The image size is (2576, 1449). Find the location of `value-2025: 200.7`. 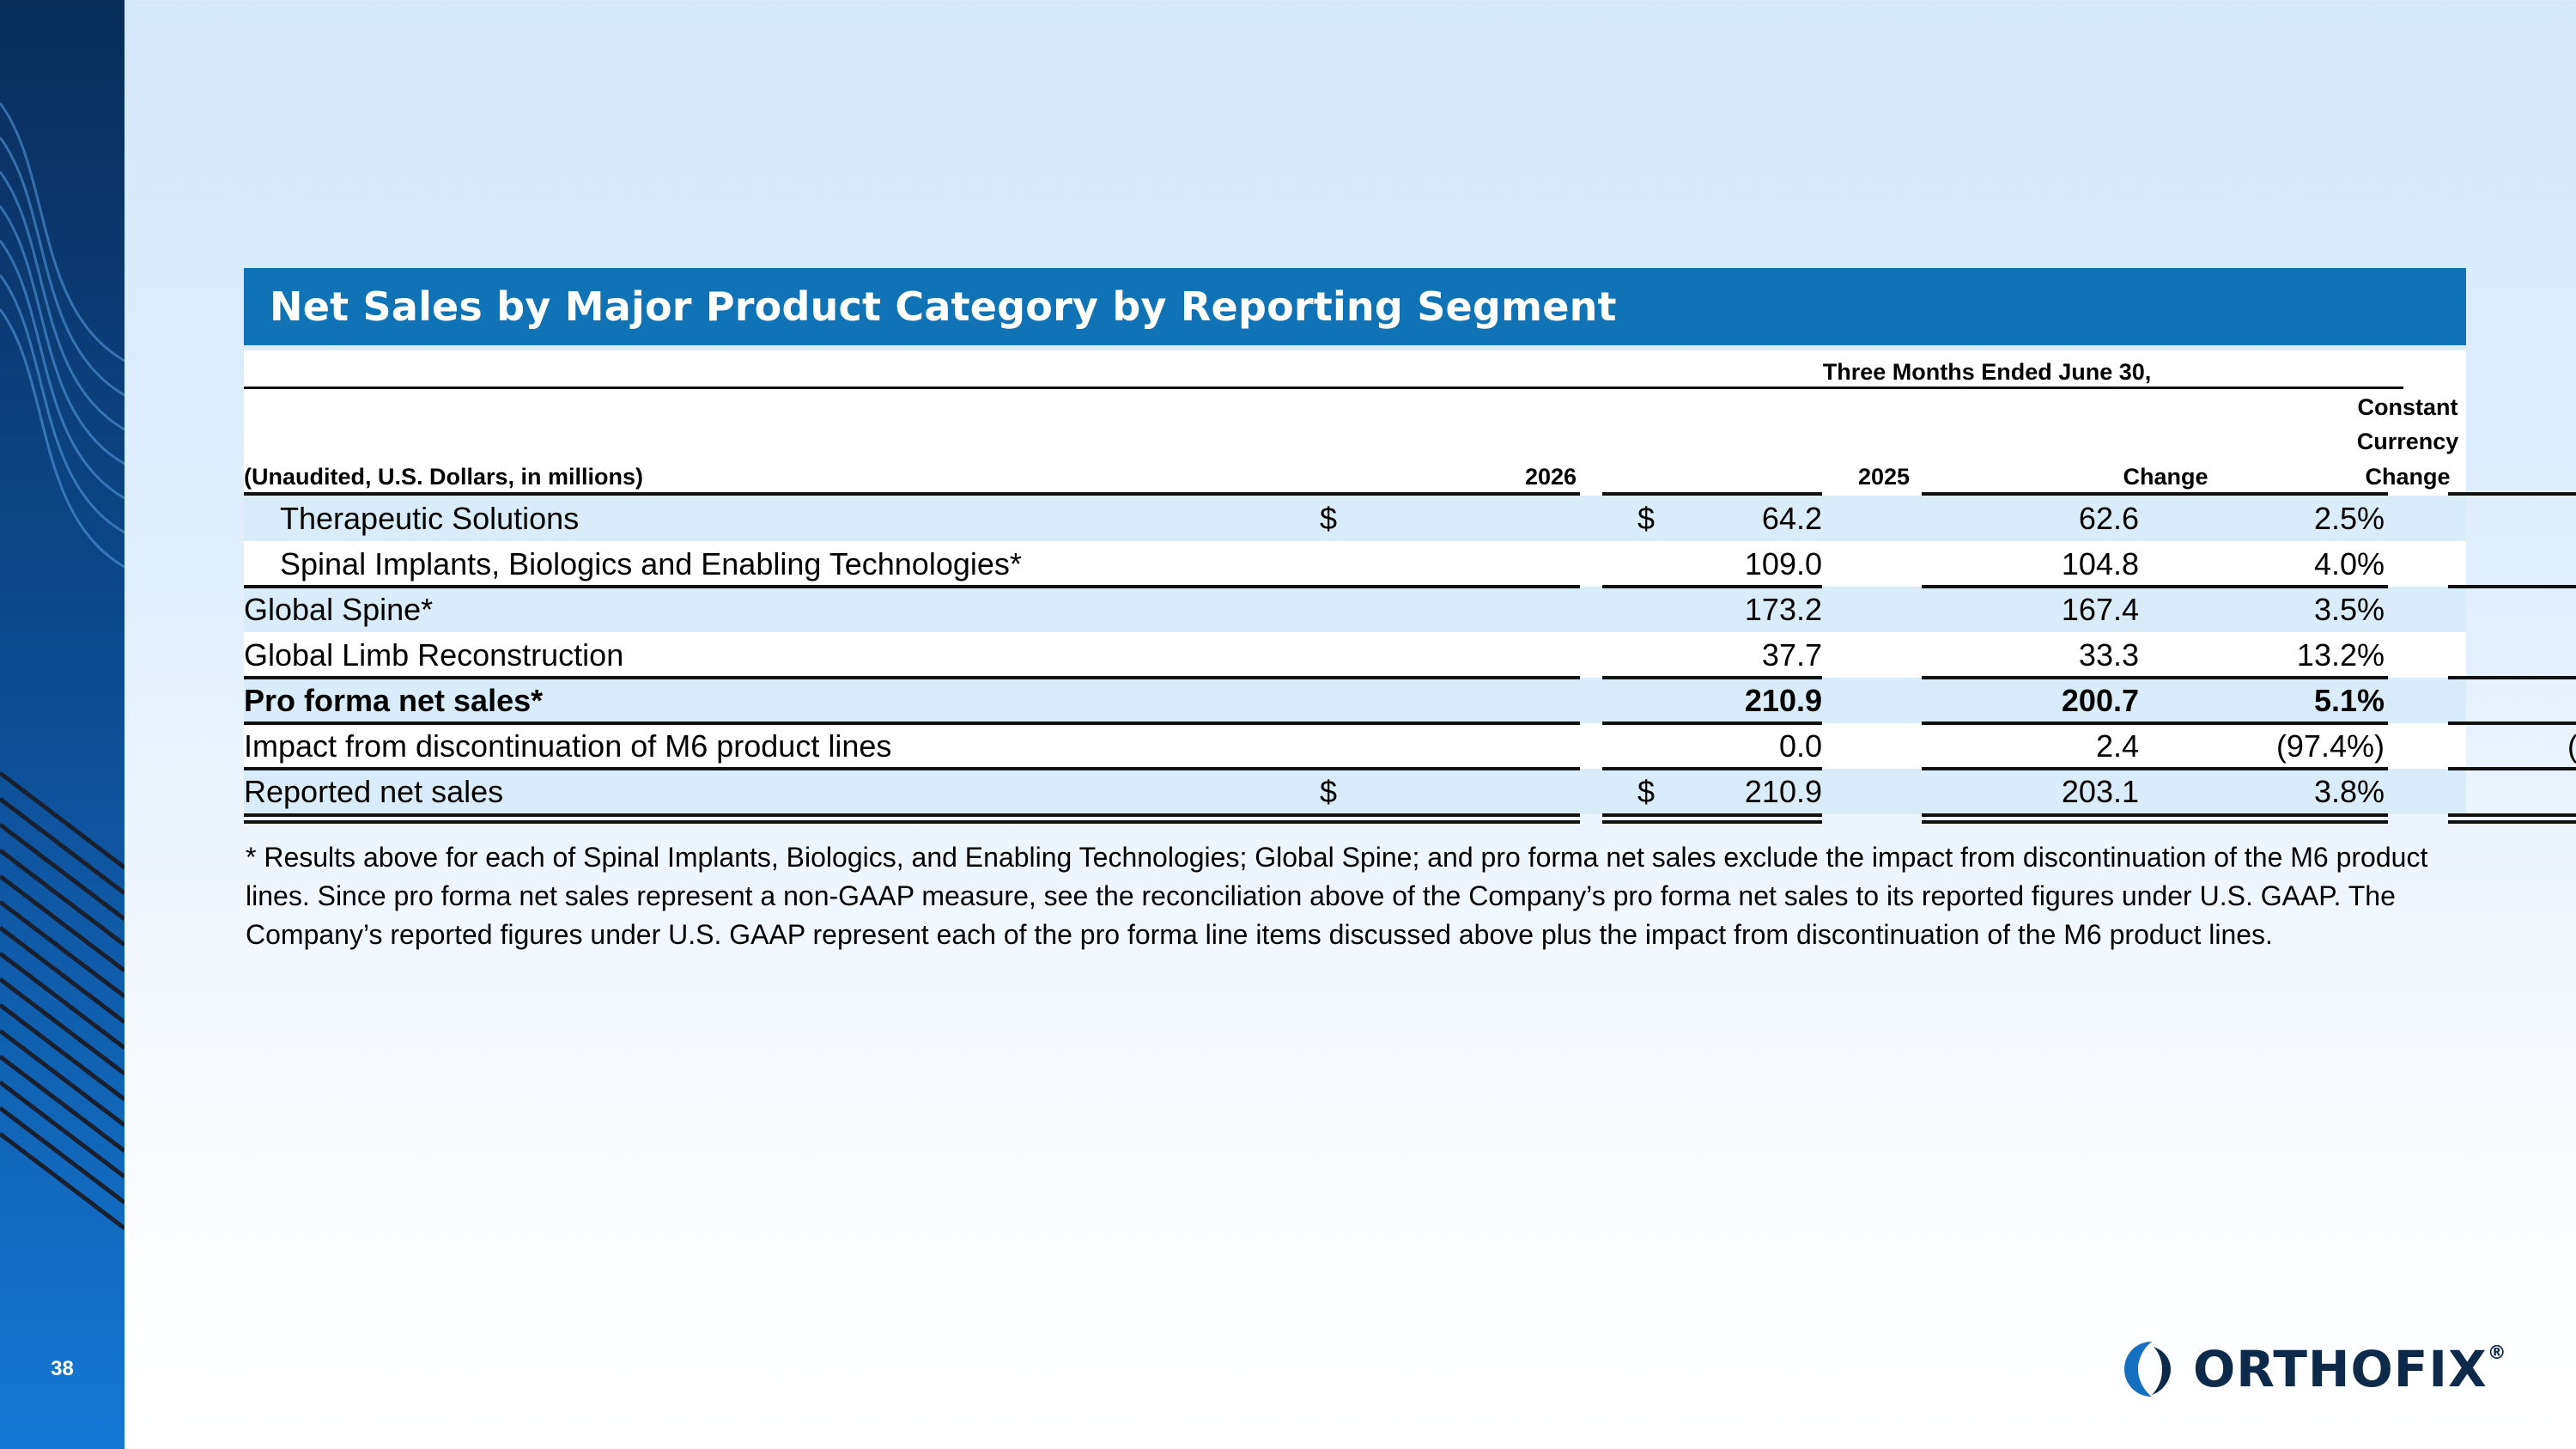

value-2025: 200.7 is located at coordinates (2100, 700).